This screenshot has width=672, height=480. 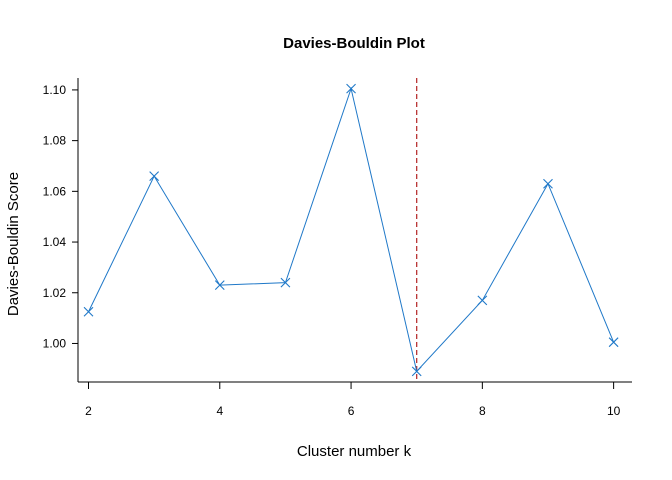 I want to click on x-tick-label: 2, so click(x=88, y=411).